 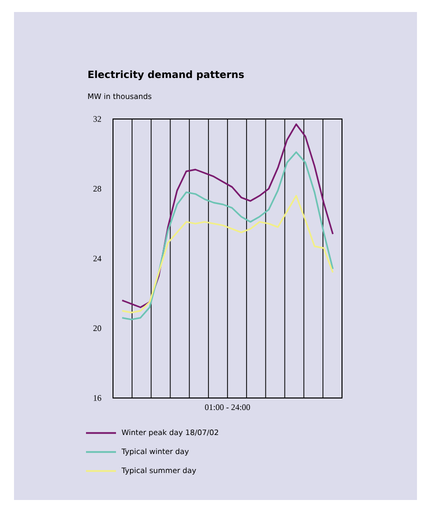 I want to click on y-tick-label: 20, so click(x=97, y=328).